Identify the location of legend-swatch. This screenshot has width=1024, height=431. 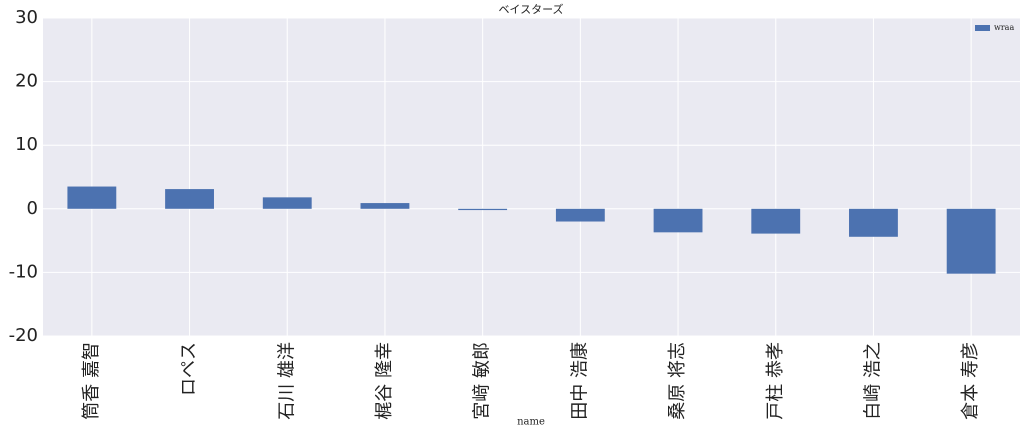
(982, 28).